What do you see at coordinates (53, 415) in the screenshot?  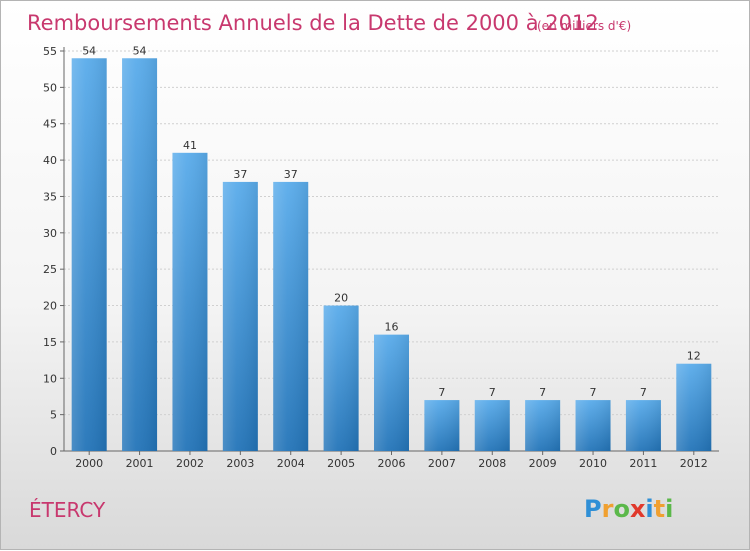 I see `y-tick-label: 5` at bounding box center [53, 415].